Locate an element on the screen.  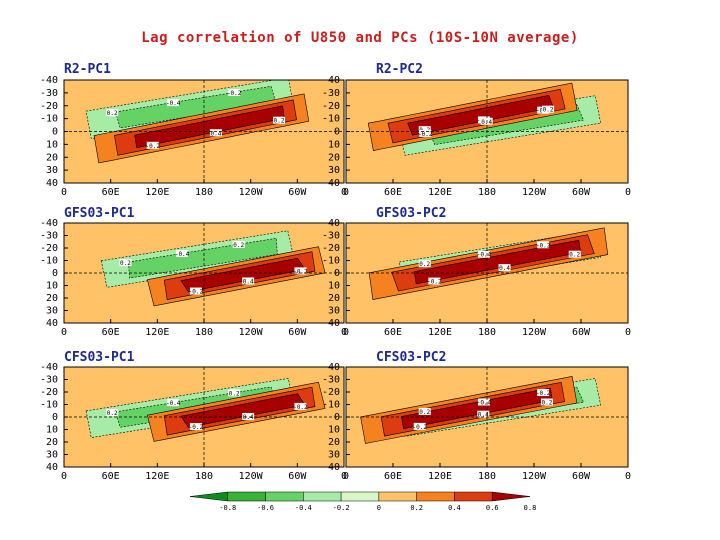
colorbar-tick-label: 0 is located at coordinates (379, 508).